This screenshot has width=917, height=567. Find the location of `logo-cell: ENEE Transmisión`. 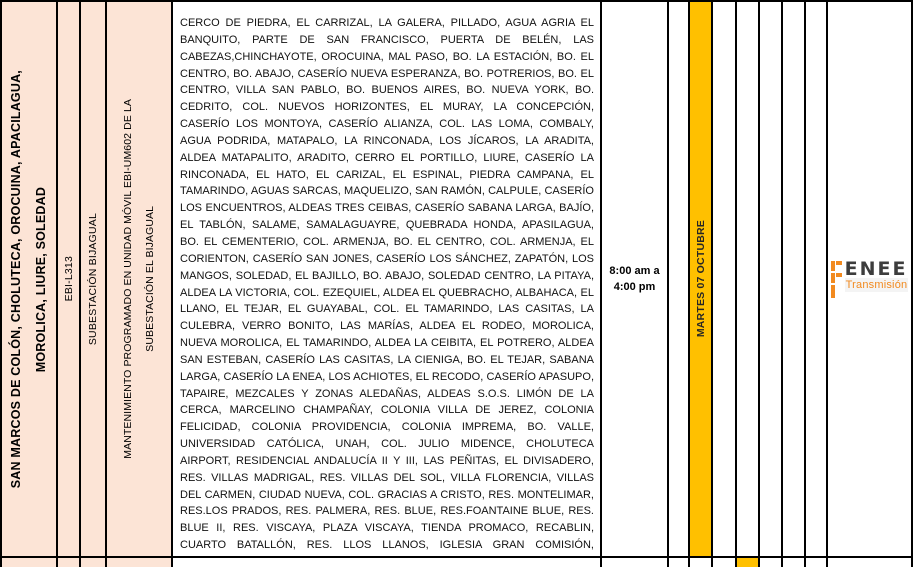

logo-cell: ENEE Transmisión is located at coordinates (869, 279).